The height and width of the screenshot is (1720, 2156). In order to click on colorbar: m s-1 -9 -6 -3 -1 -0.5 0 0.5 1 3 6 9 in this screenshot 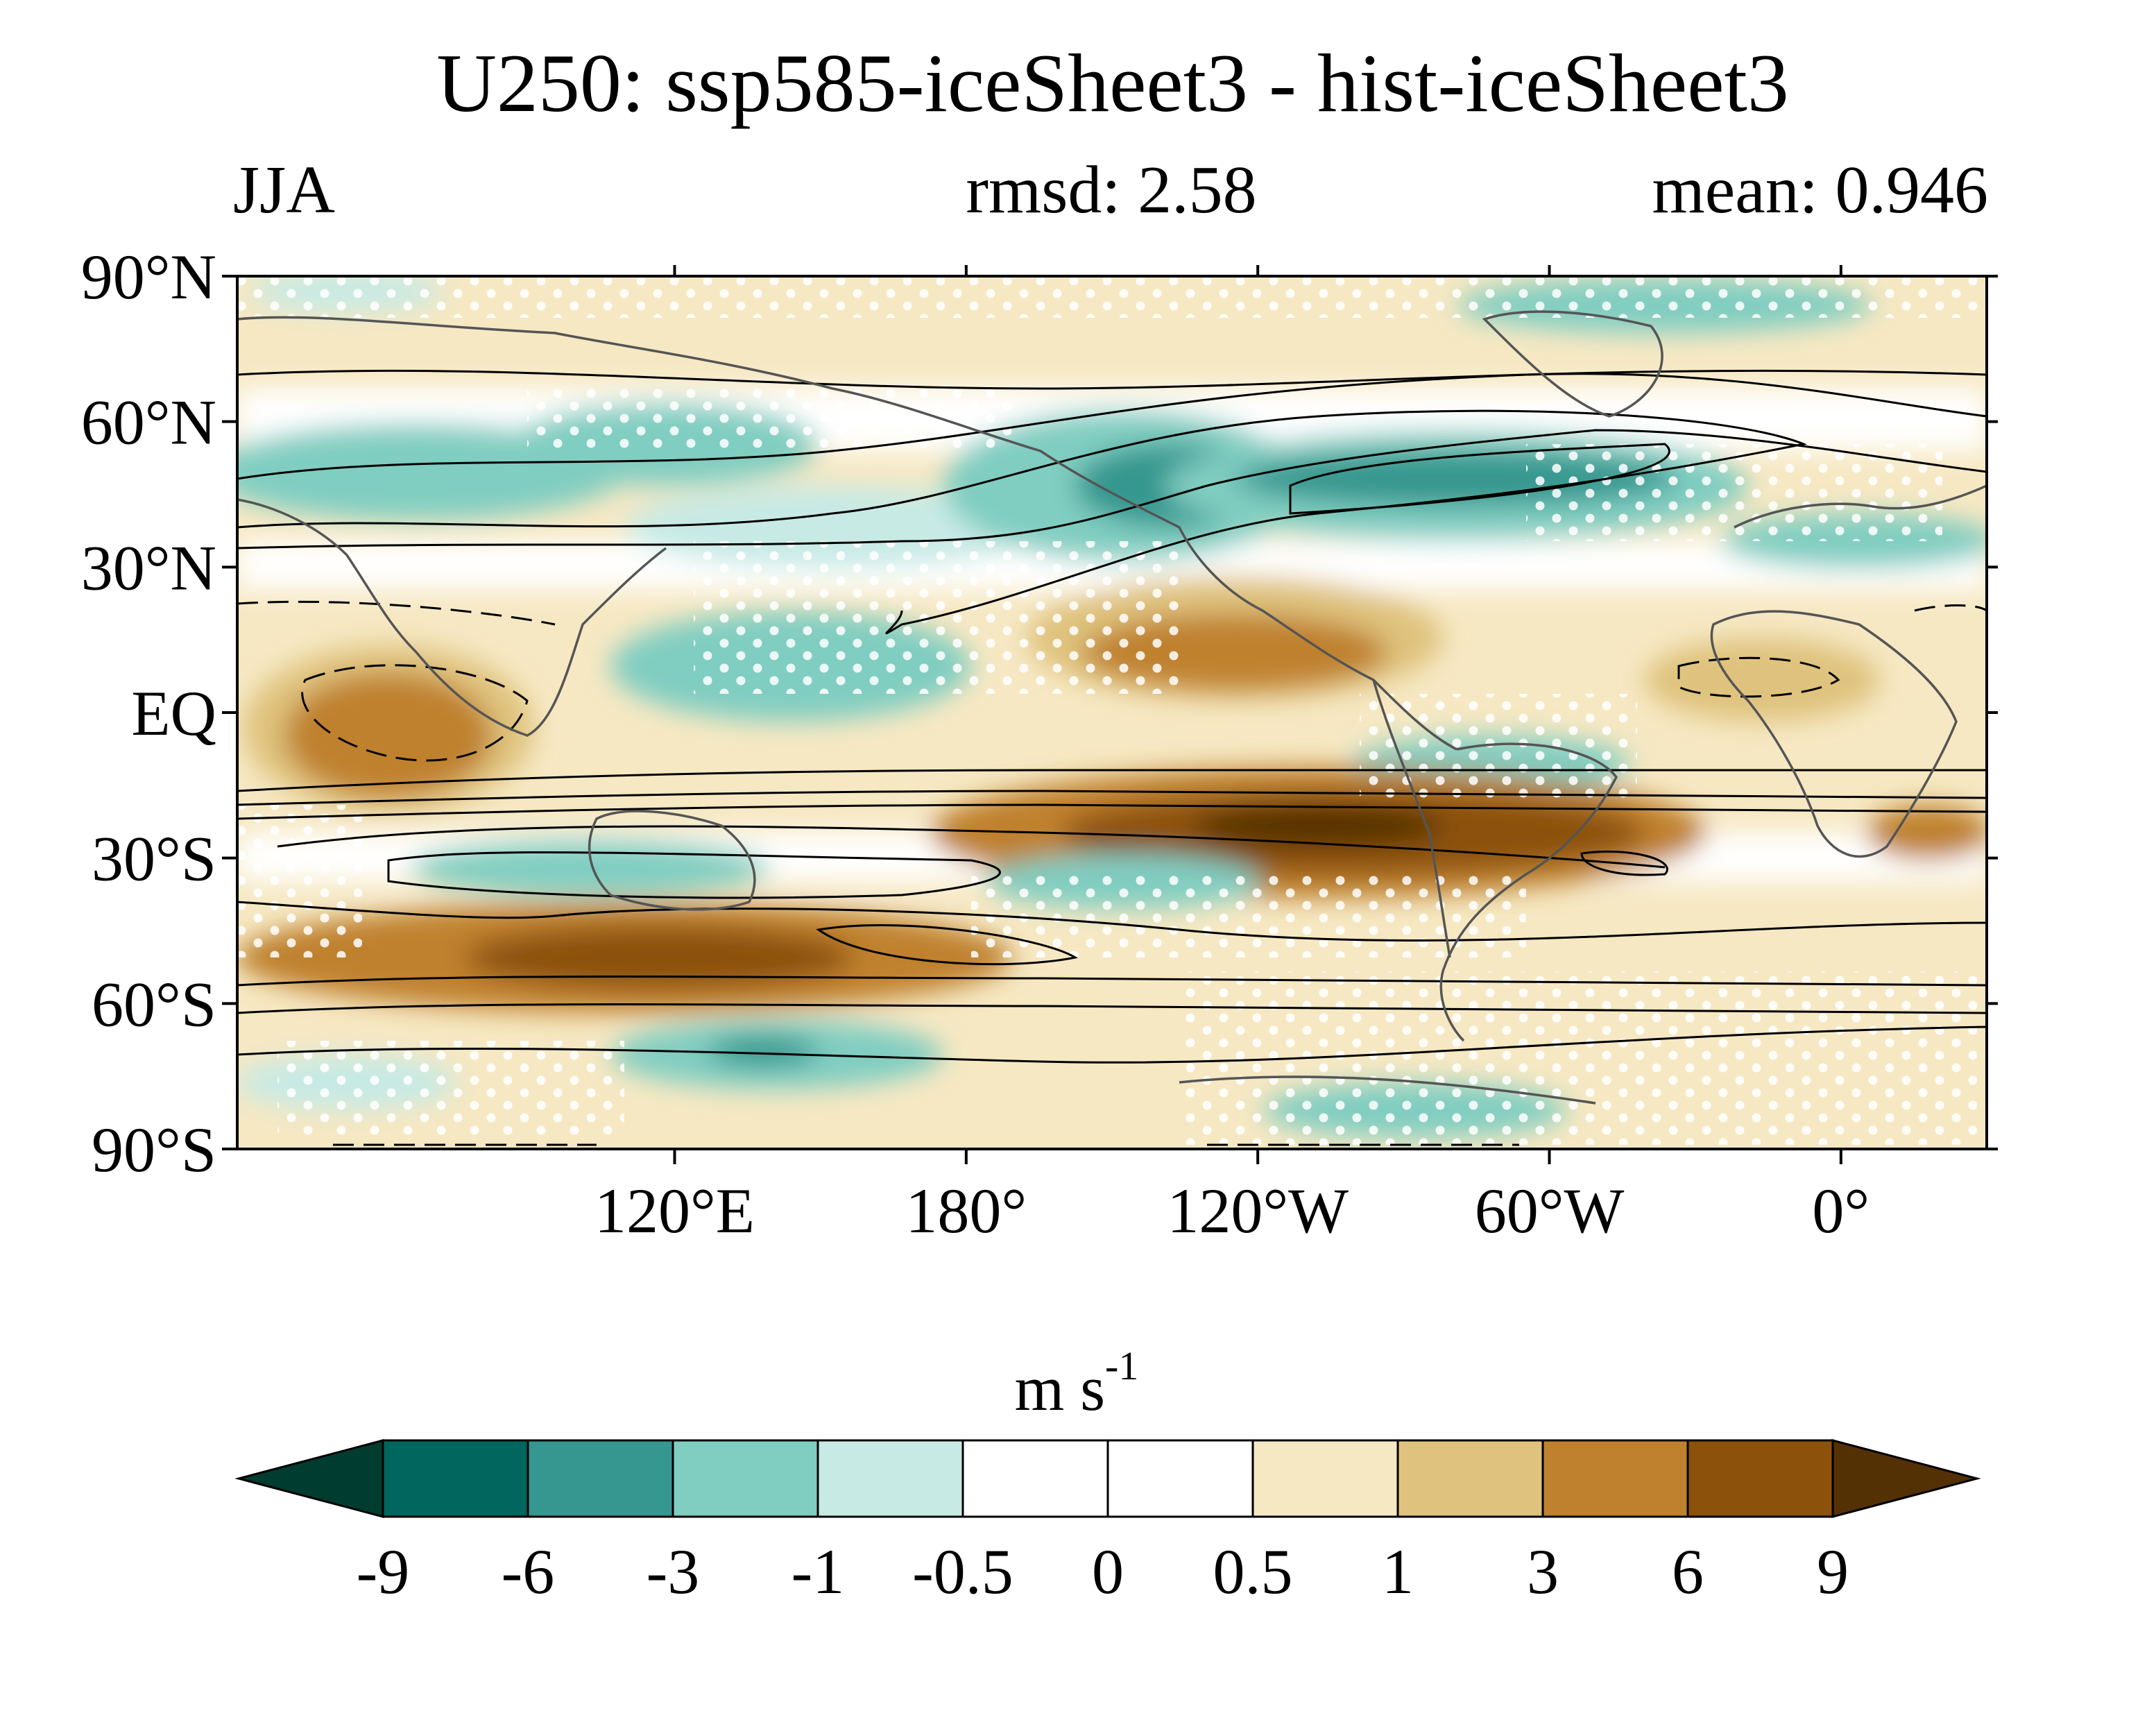, I will do `click(1107, 1475)`.